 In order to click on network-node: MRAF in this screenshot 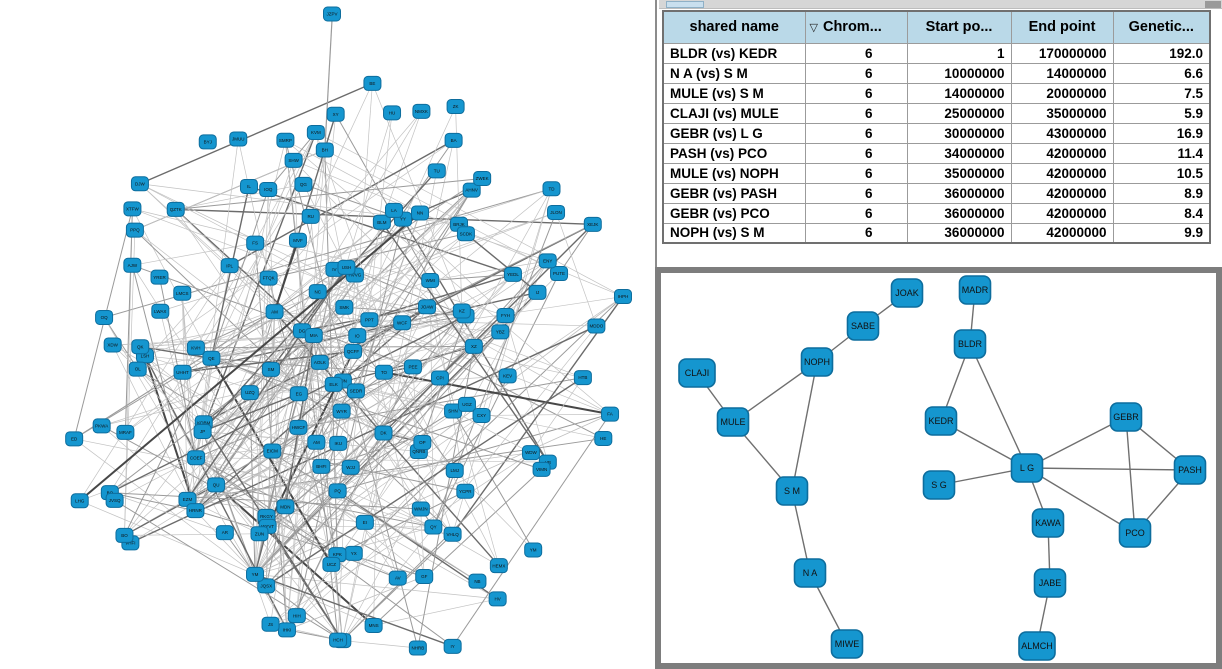, I will do `click(125, 432)`.